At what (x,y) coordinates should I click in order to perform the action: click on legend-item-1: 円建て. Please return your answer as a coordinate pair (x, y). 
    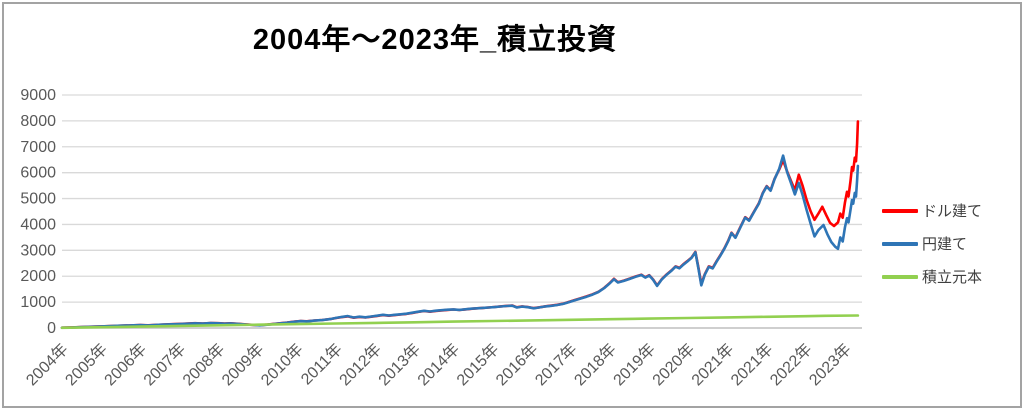
    Looking at the image, I should click on (947, 243).